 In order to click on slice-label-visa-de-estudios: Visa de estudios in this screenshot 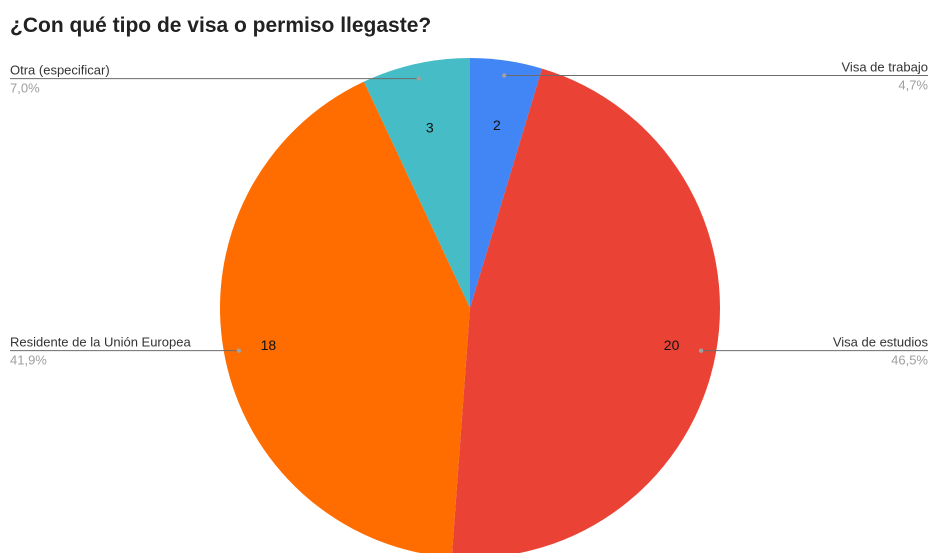, I will do `click(881, 342)`.